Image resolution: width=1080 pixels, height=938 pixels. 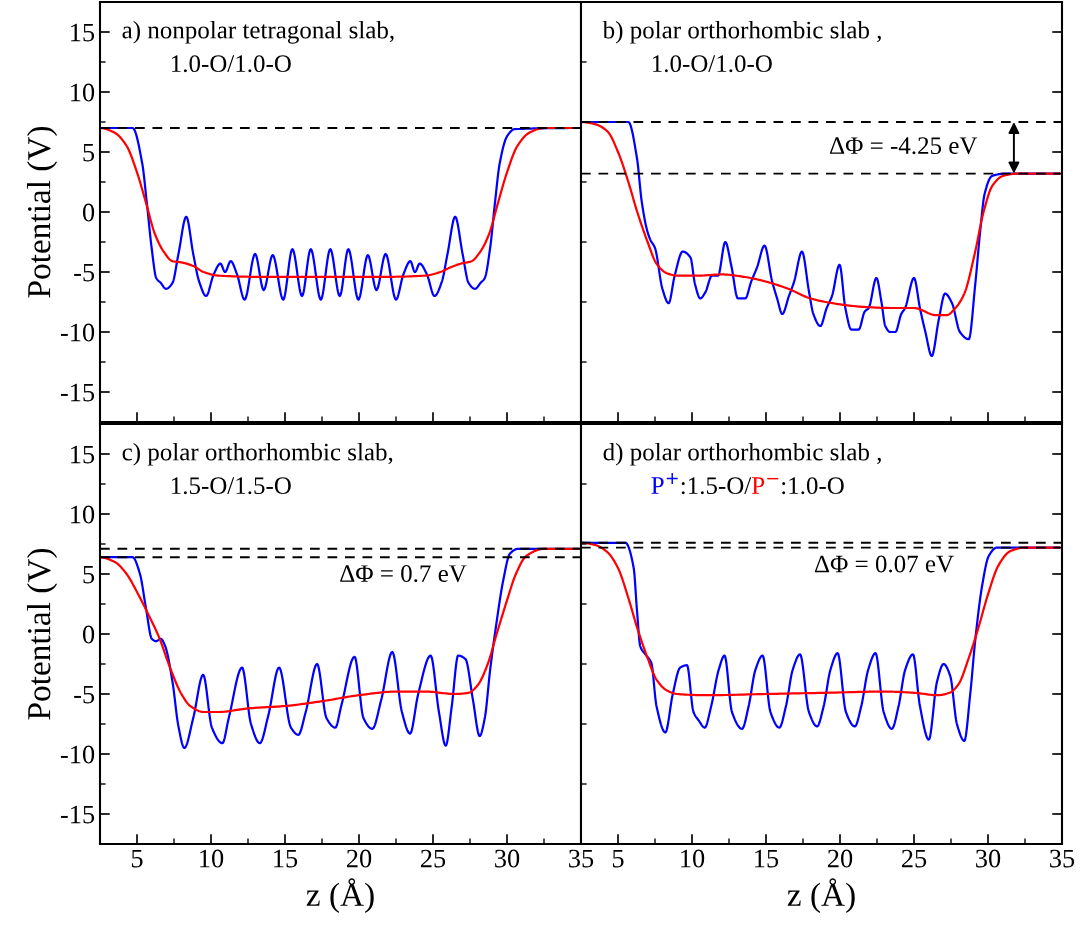 What do you see at coordinates (742, 454) in the screenshot?
I see `text: d) polar orthorhombic slab ,` at bounding box center [742, 454].